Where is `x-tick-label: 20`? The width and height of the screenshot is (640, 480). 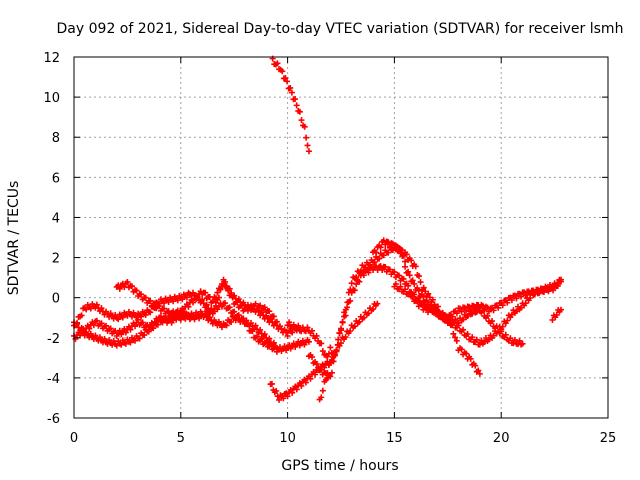 x-tick-label: 20 is located at coordinates (501, 438).